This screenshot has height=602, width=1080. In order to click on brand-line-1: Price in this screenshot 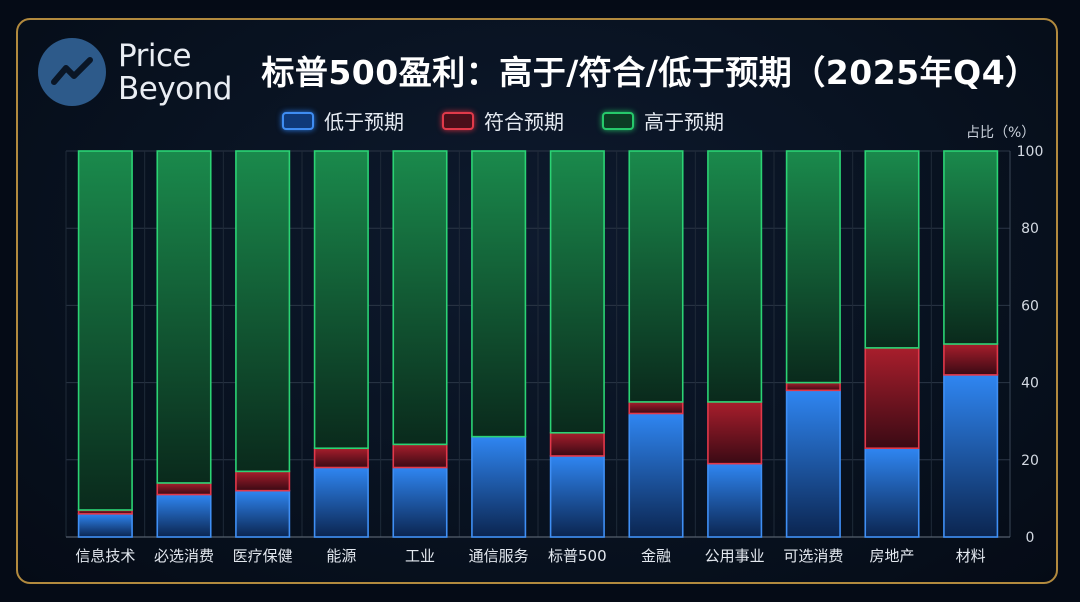, I will do `click(155, 56)`.